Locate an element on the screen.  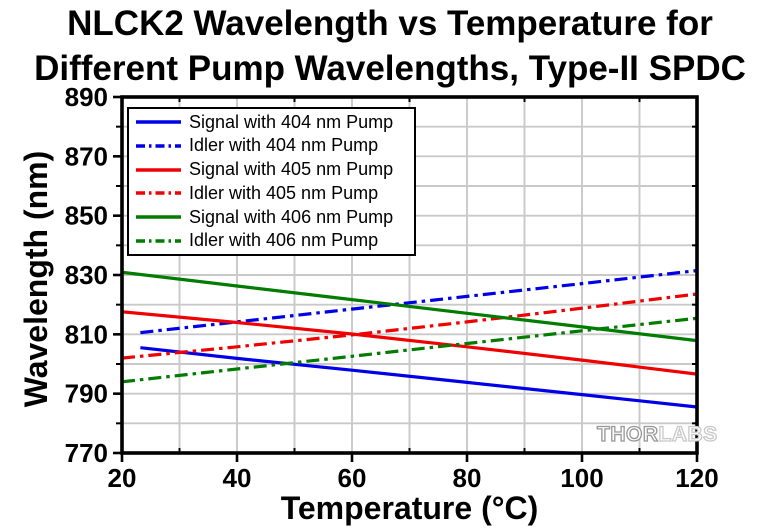
x-tick-label: 20 is located at coordinates (122, 478).